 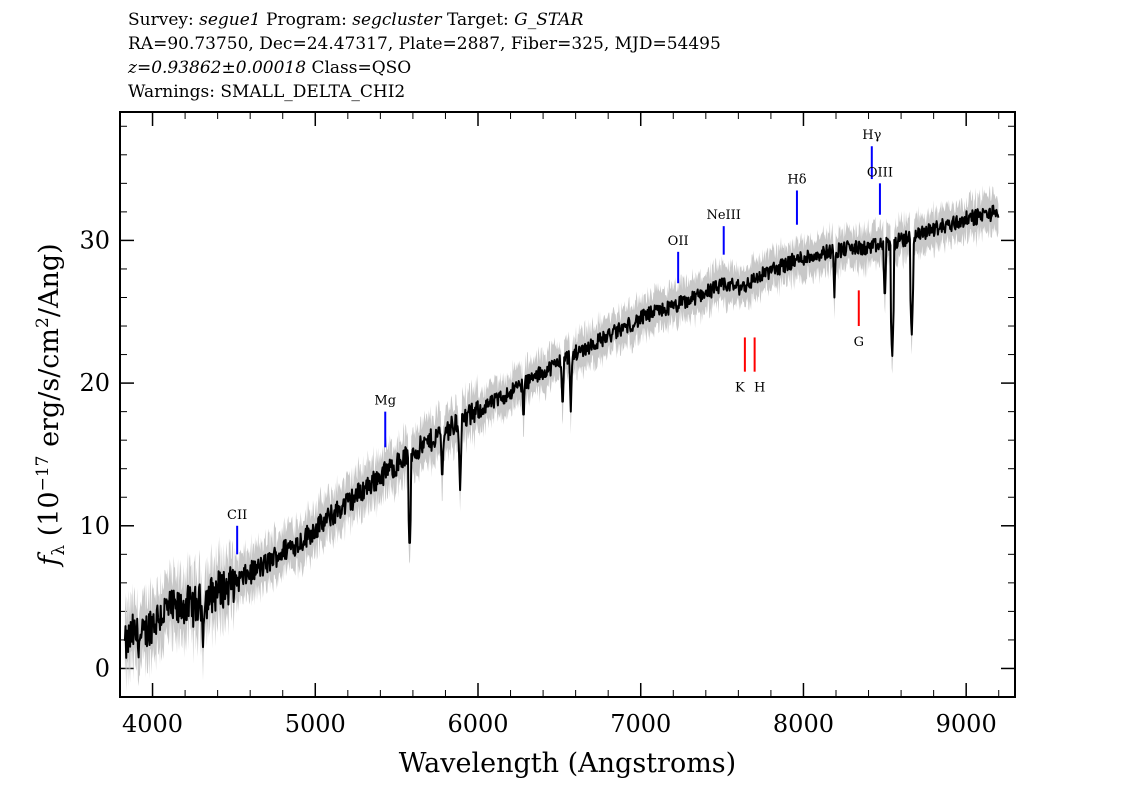 I want to click on y-label-exp2: 2, so click(x=43, y=322).